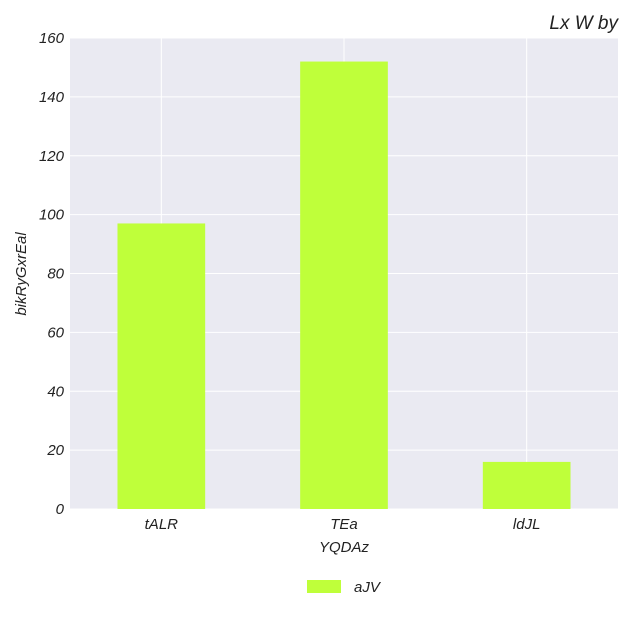  Describe the element at coordinates (162, 524) in the screenshot. I see `x-tick-label: tALR` at that location.